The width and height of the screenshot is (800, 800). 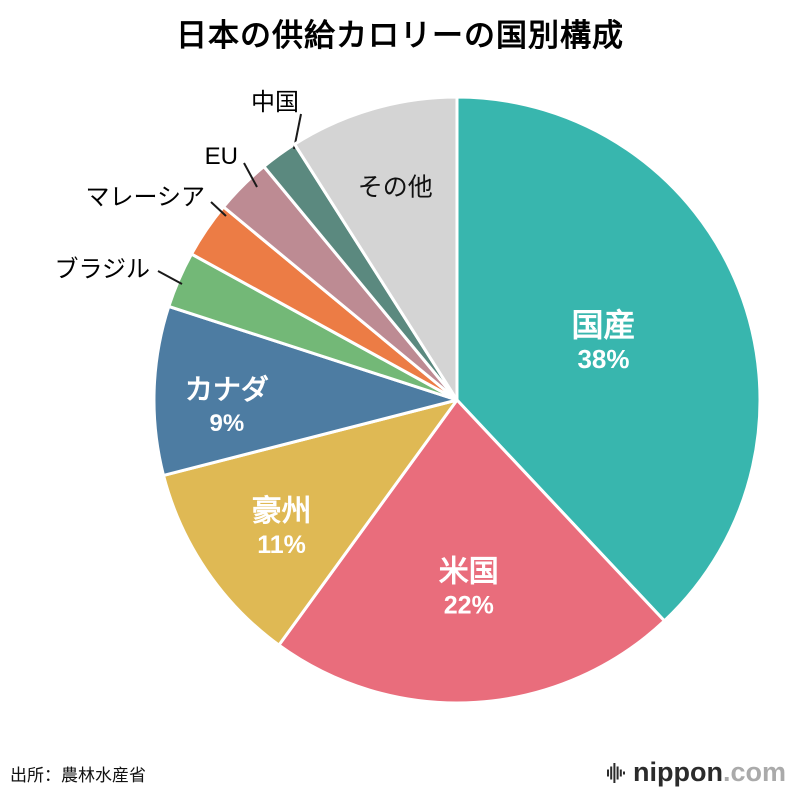 I want to click on logo-text: nippon.com, so click(x=709, y=772).